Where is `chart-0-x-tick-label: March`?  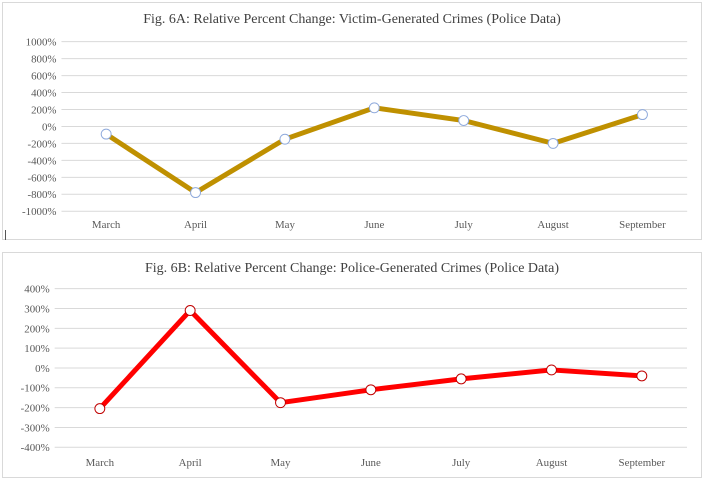 chart-0-x-tick-label: March is located at coordinates (106, 225).